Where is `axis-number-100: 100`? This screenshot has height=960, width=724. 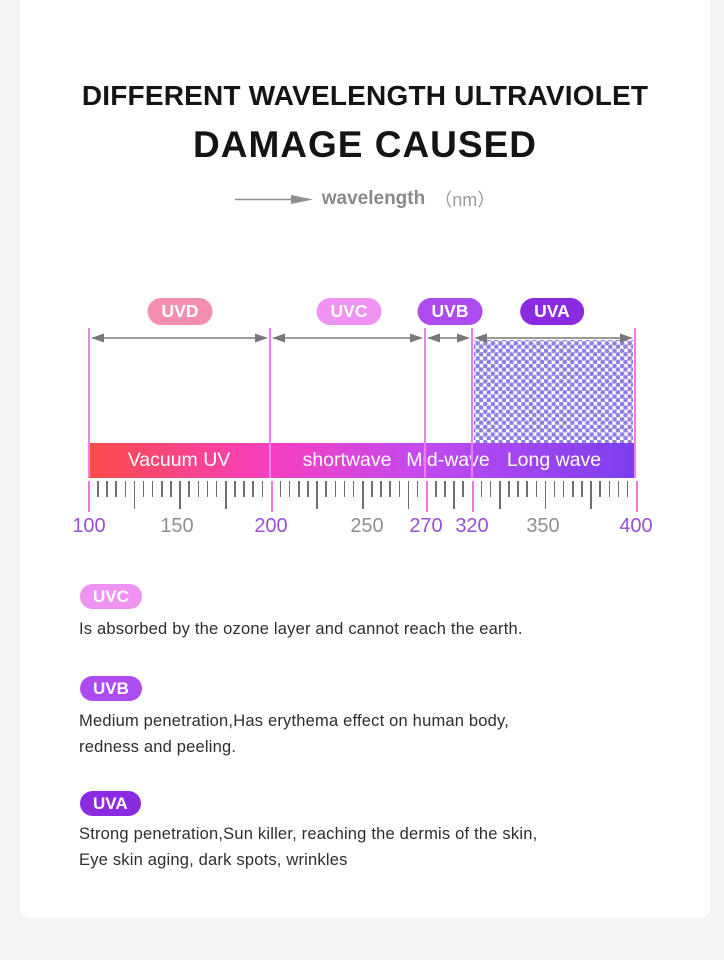 axis-number-100: 100 is located at coordinates (89, 526).